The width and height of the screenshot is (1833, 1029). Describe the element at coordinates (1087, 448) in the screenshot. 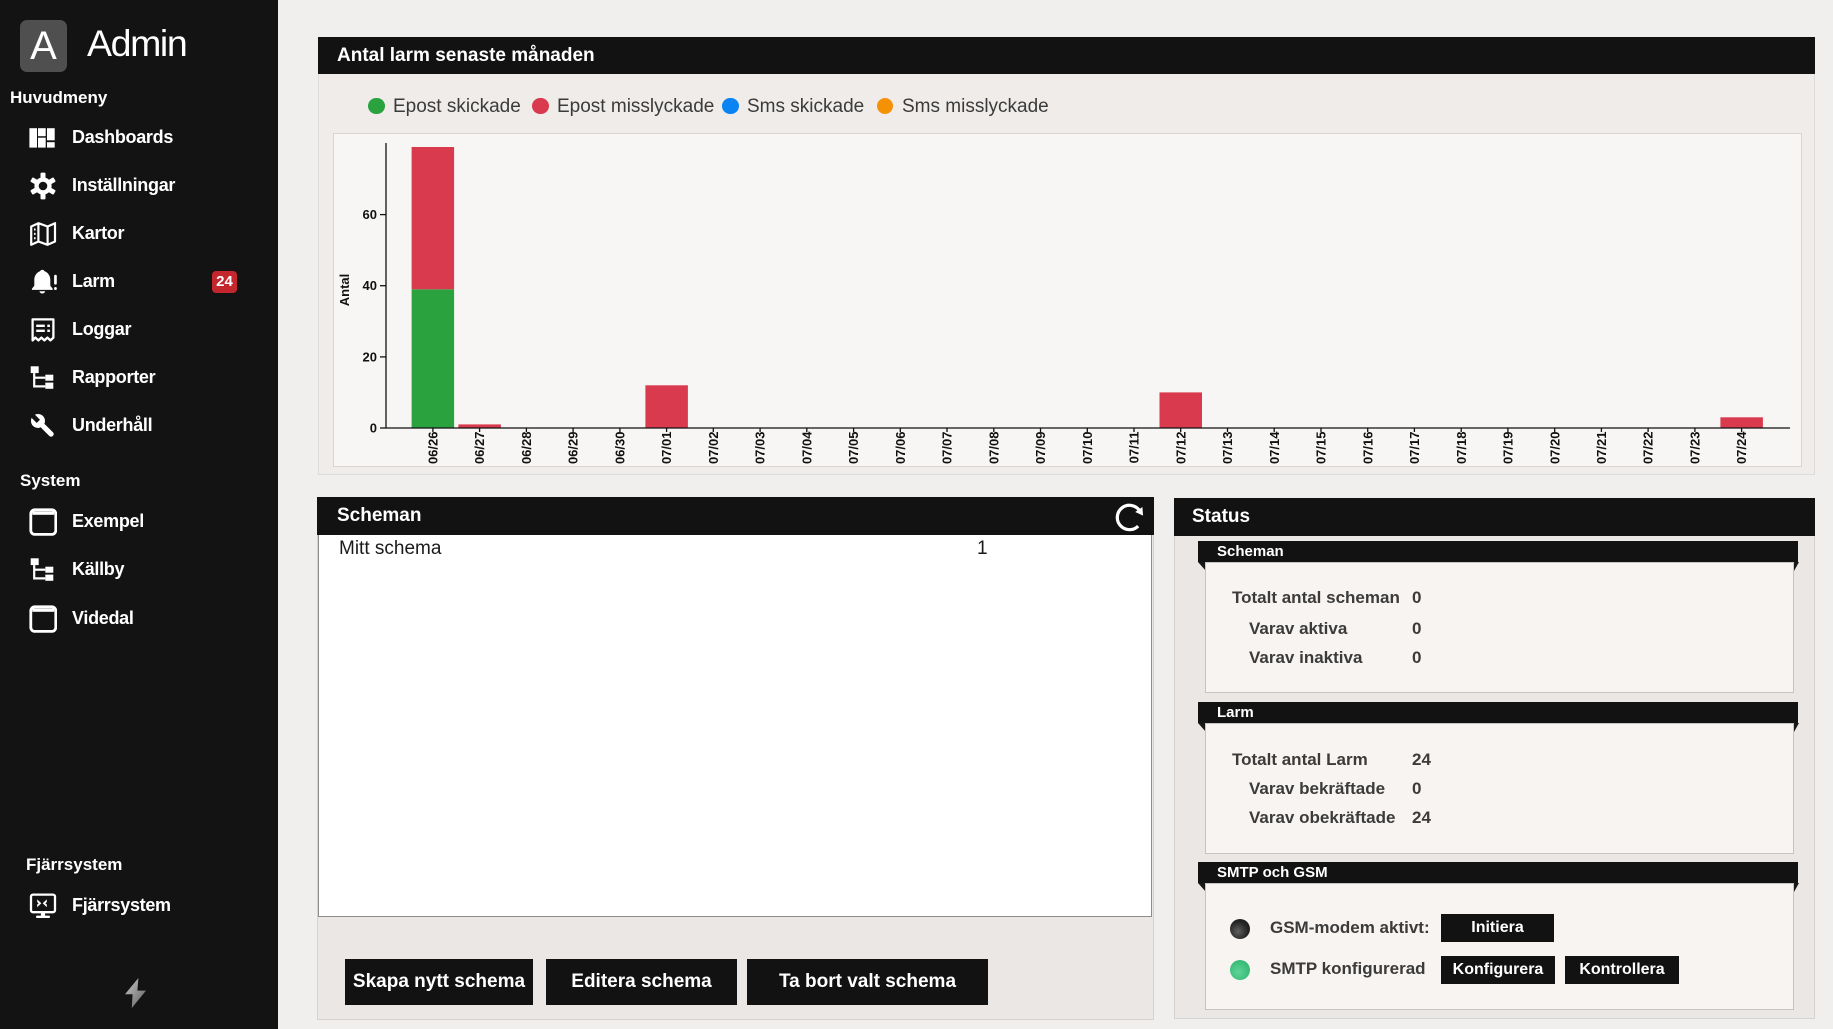

I see `svg-text: 07/10` at that location.